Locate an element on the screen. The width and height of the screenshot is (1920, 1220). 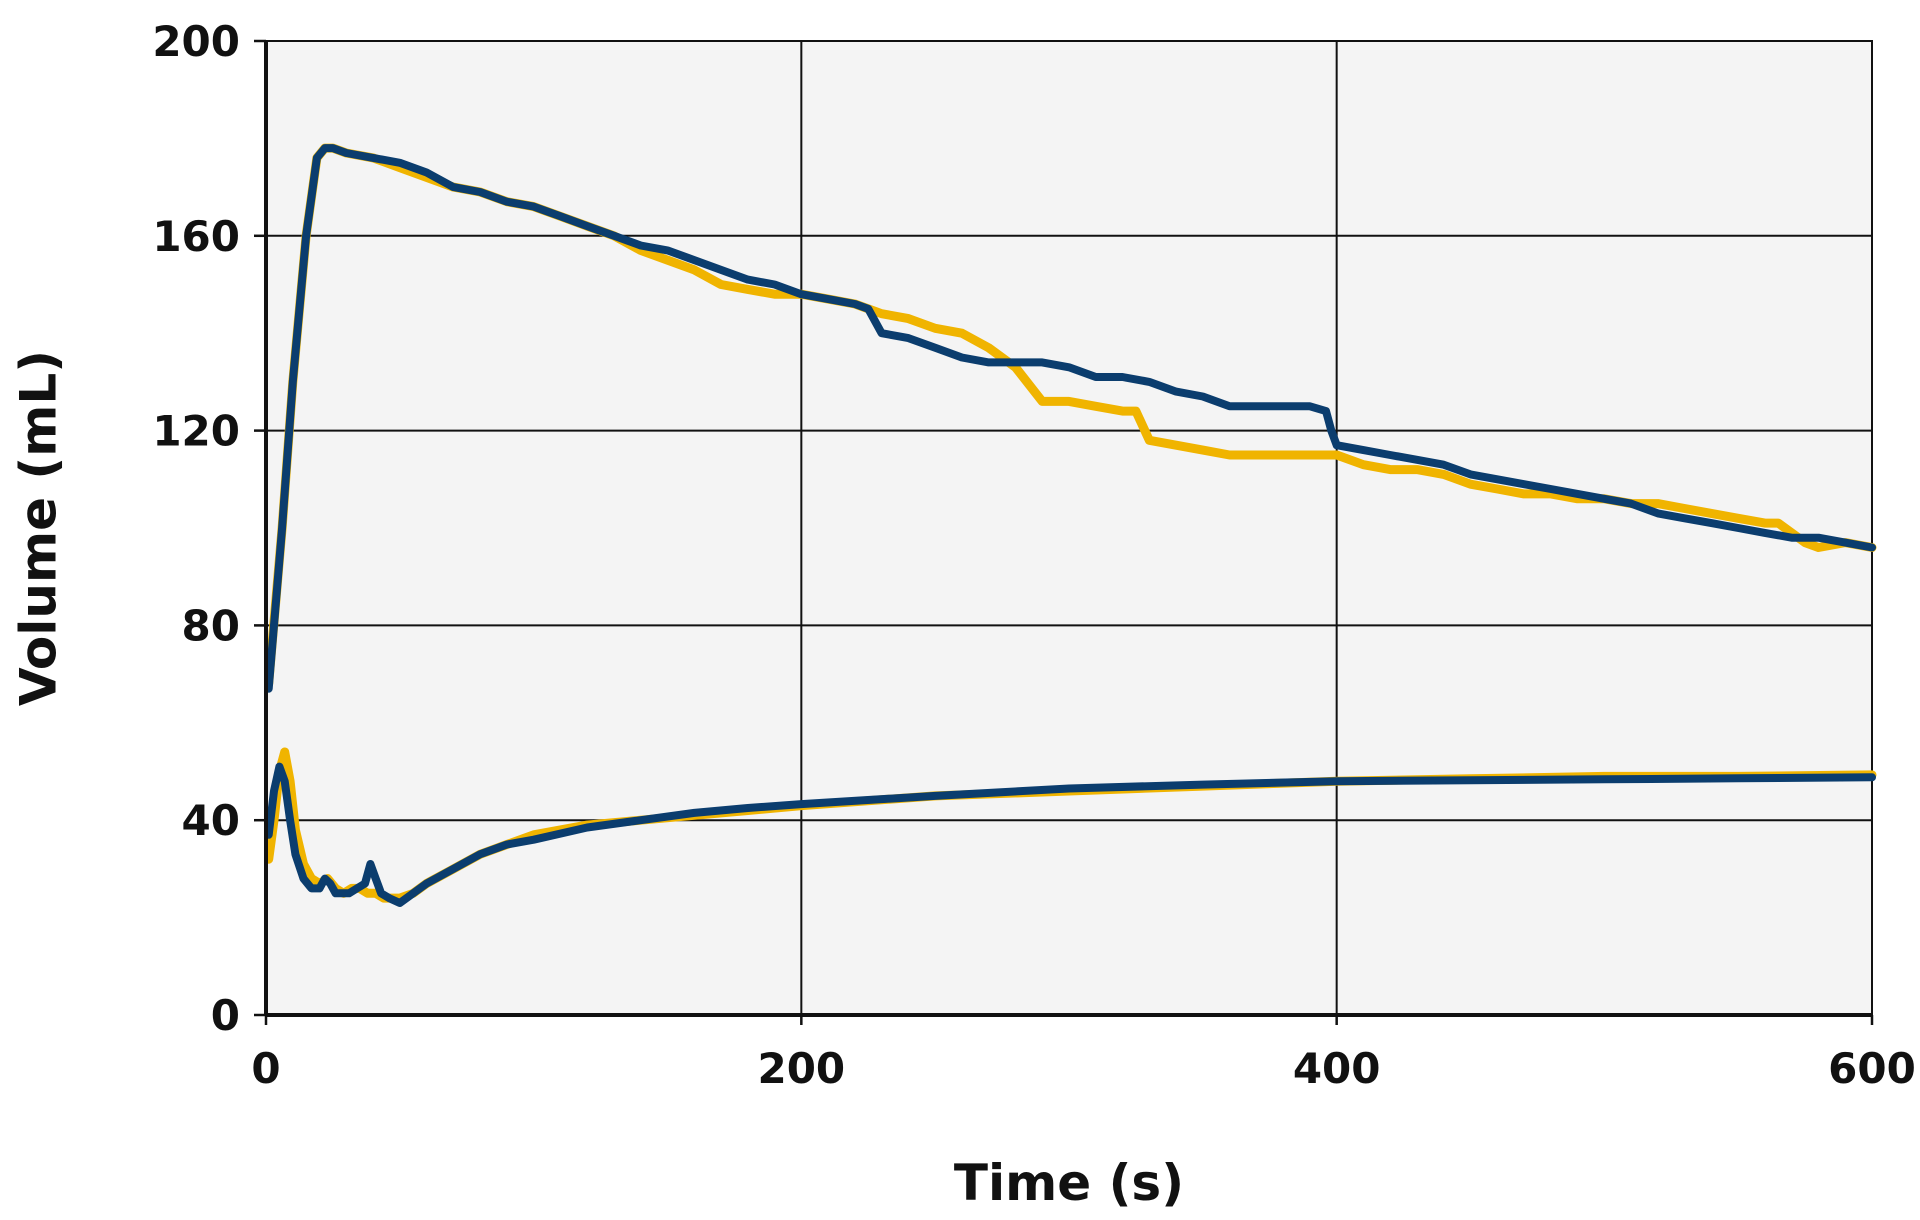
y-tick-label: 40 is located at coordinates (211, 820).